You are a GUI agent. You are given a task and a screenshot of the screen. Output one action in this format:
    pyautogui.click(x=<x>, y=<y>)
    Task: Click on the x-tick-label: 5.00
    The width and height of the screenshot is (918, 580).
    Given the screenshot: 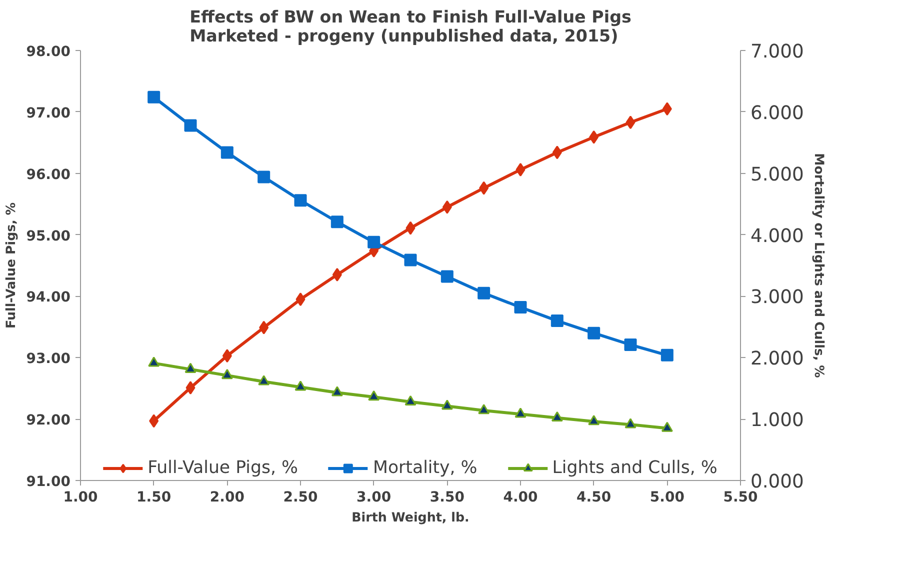 What is the action you would take?
    pyautogui.click(x=667, y=498)
    